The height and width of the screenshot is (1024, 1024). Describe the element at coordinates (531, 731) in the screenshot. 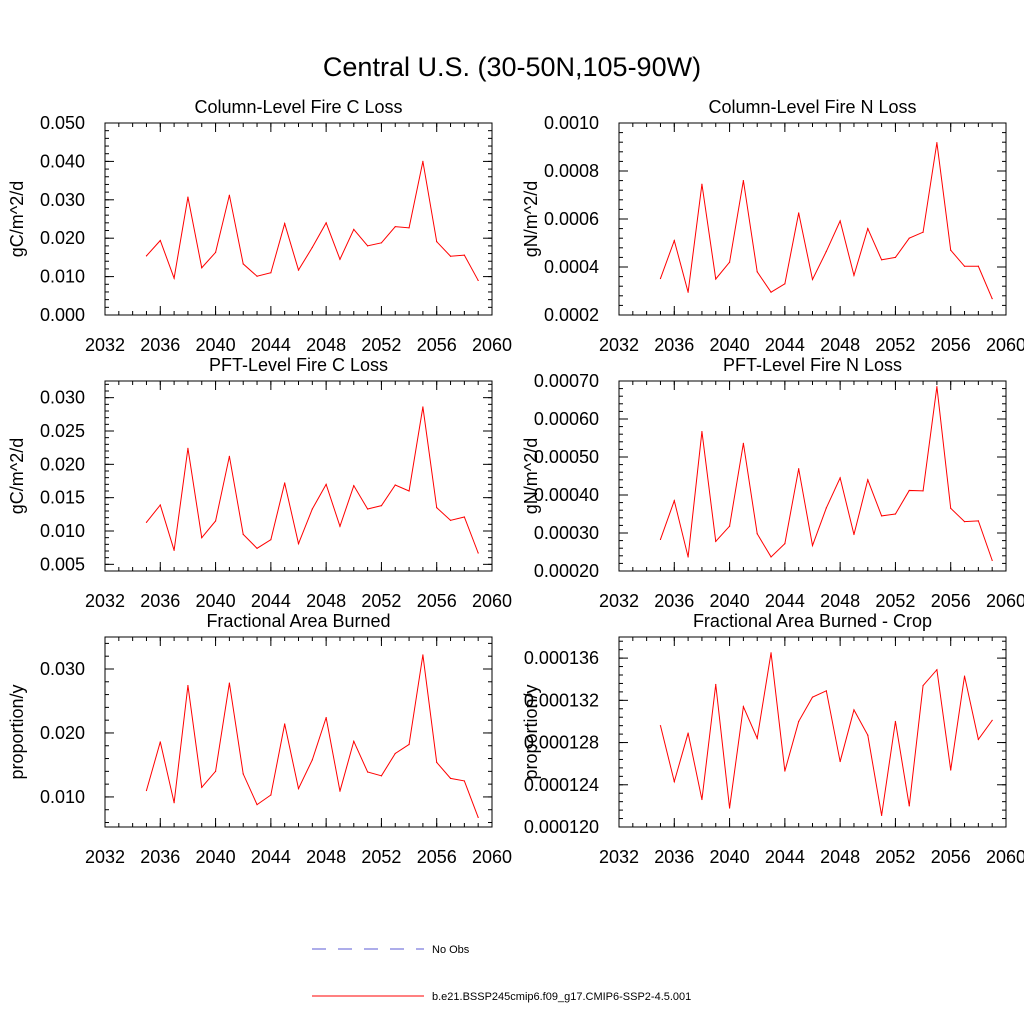

I see `y-axis-label: proportion/y` at that location.